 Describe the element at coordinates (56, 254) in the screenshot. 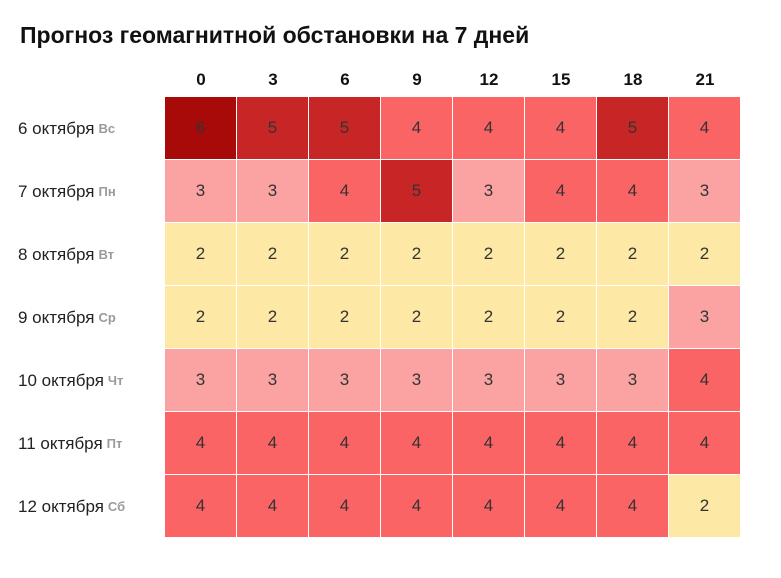

I see `row-date: 8 октября` at that location.